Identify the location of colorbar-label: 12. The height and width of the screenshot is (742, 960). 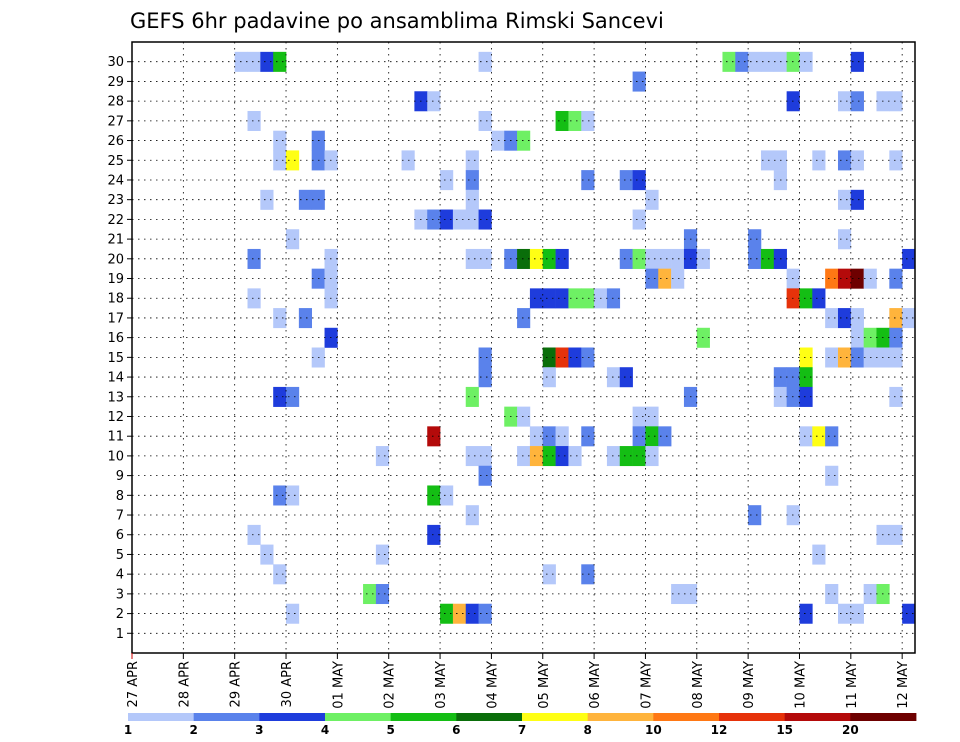
(719, 730).